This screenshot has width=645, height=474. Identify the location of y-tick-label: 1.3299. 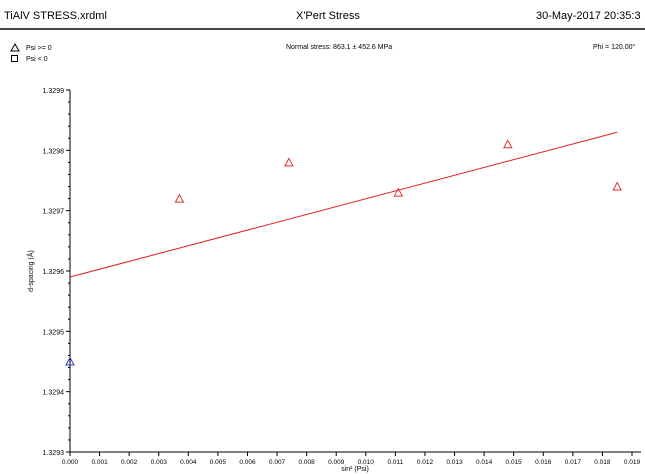
(54, 91).